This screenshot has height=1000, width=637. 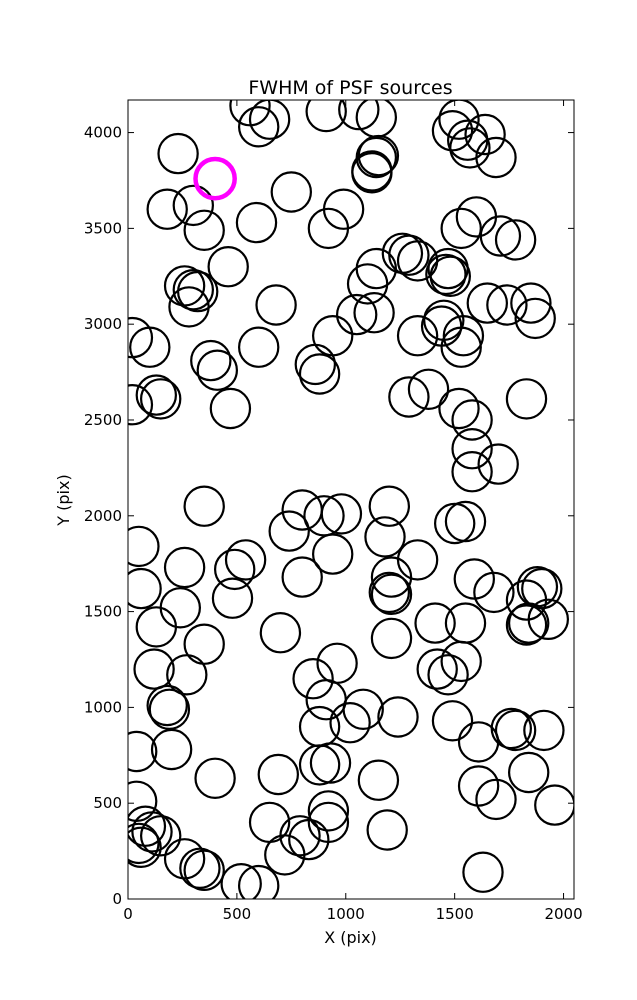 I want to click on y-tick-label: 4000, so click(x=103, y=133).